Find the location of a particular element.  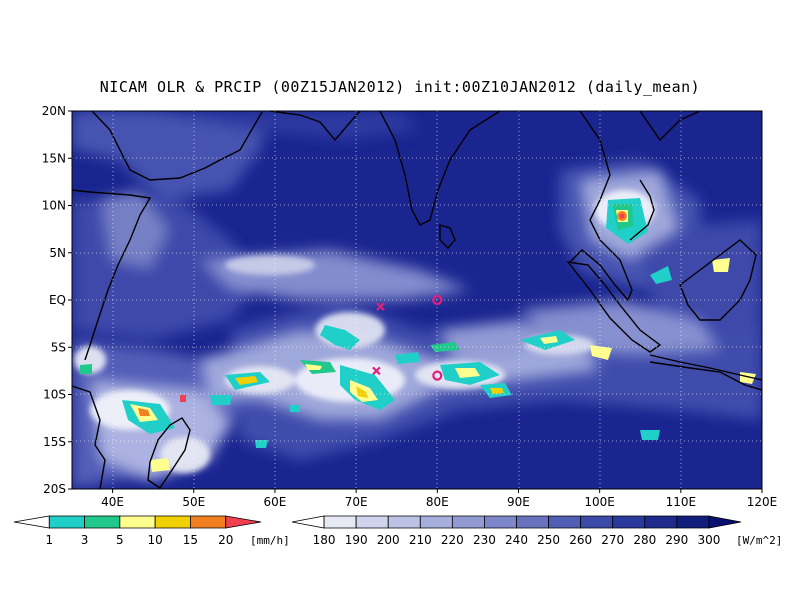

lon-tick-label: 40E is located at coordinates (112, 502).